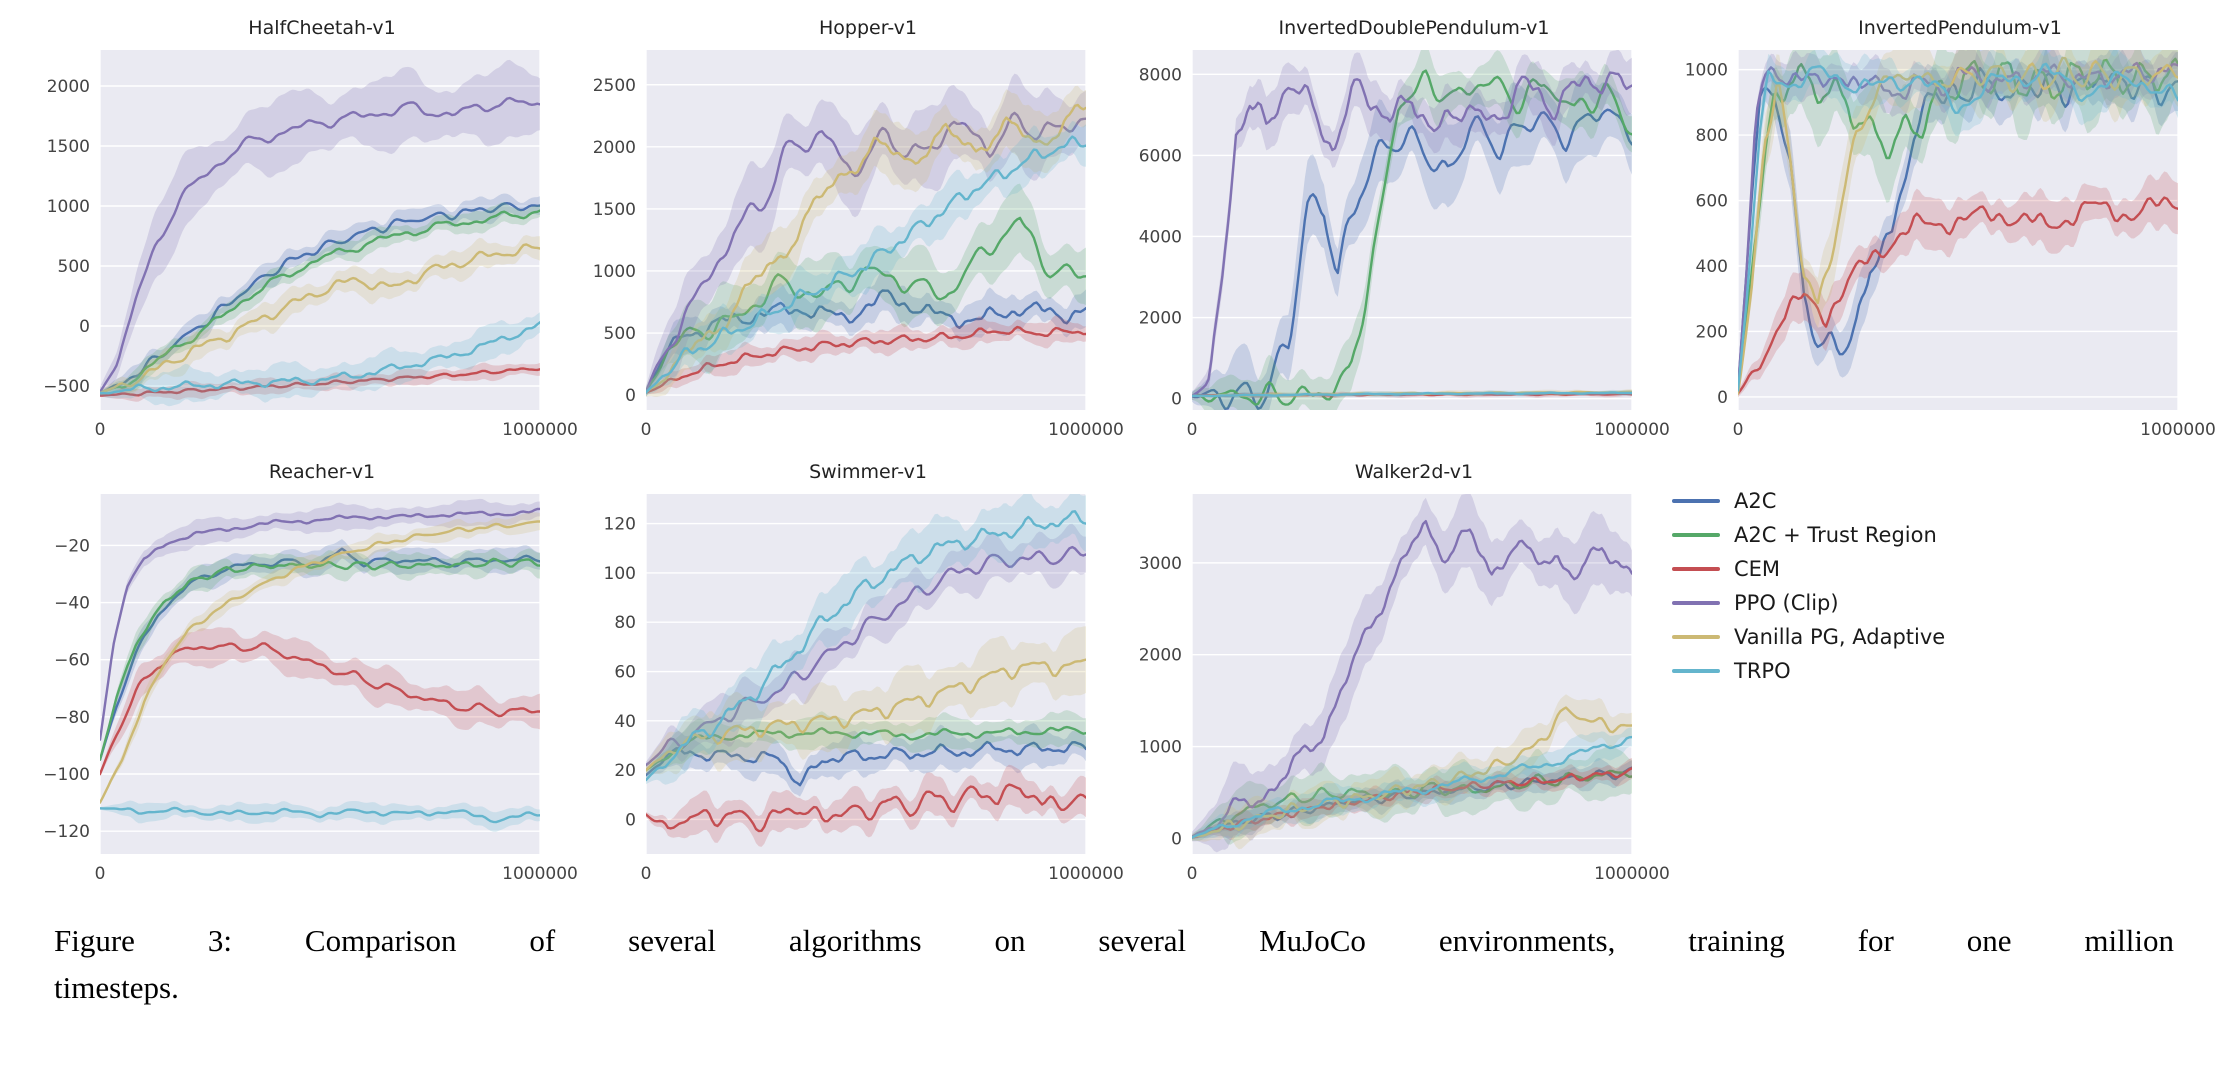  What do you see at coordinates (1940, 671) in the screenshot?
I see `legend-entry-trpo: TRPO` at bounding box center [1940, 671].